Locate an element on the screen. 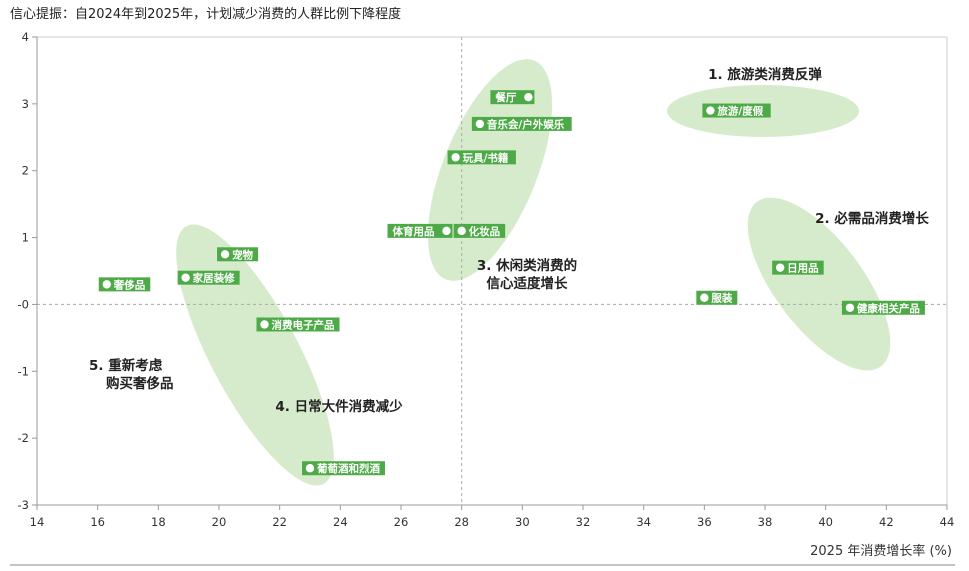  x-tick-label: 20 is located at coordinates (219, 522).